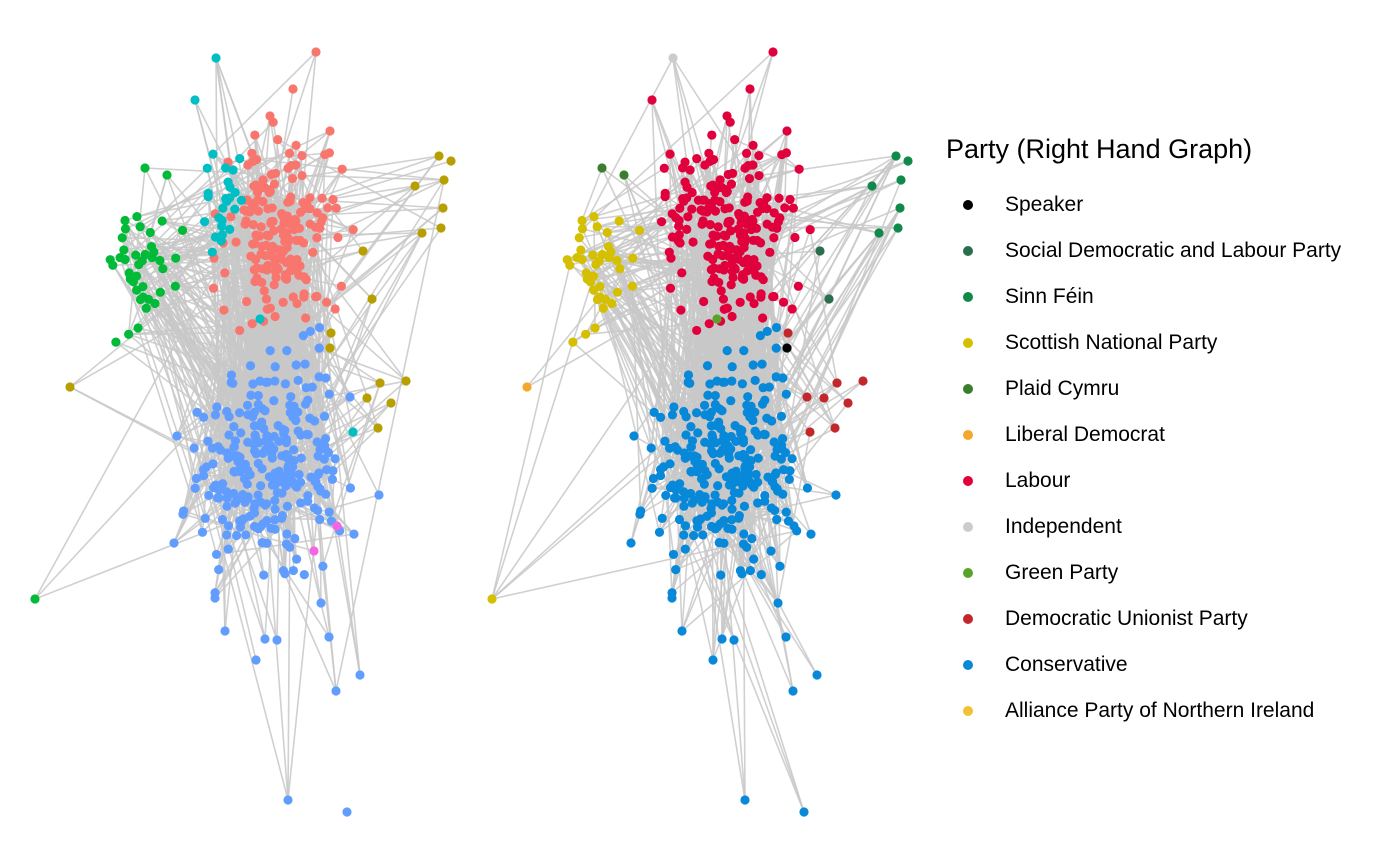 This screenshot has height=865, width=1400. What do you see at coordinates (1171, 573) in the screenshot?
I see `legend-item: Green Party` at bounding box center [1171, 573].